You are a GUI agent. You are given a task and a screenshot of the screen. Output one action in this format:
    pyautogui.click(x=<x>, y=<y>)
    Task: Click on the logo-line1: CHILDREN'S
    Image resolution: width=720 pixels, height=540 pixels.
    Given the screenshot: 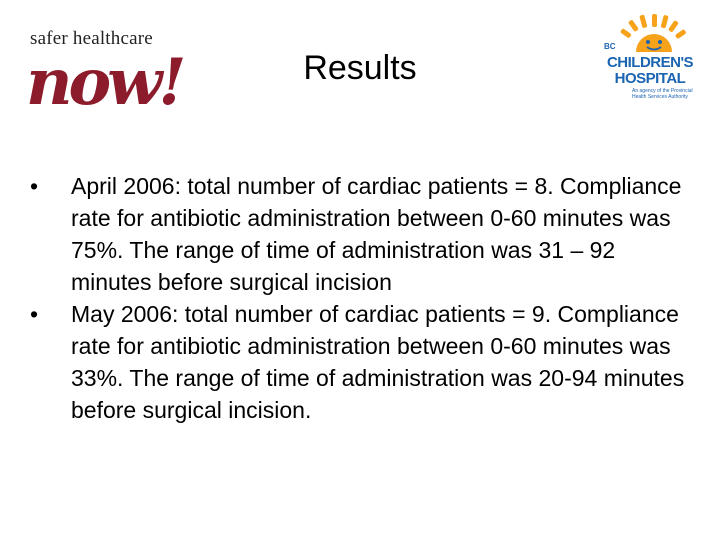 What is the action you would take?
    pyautogui.click(x=650, y=62)
    